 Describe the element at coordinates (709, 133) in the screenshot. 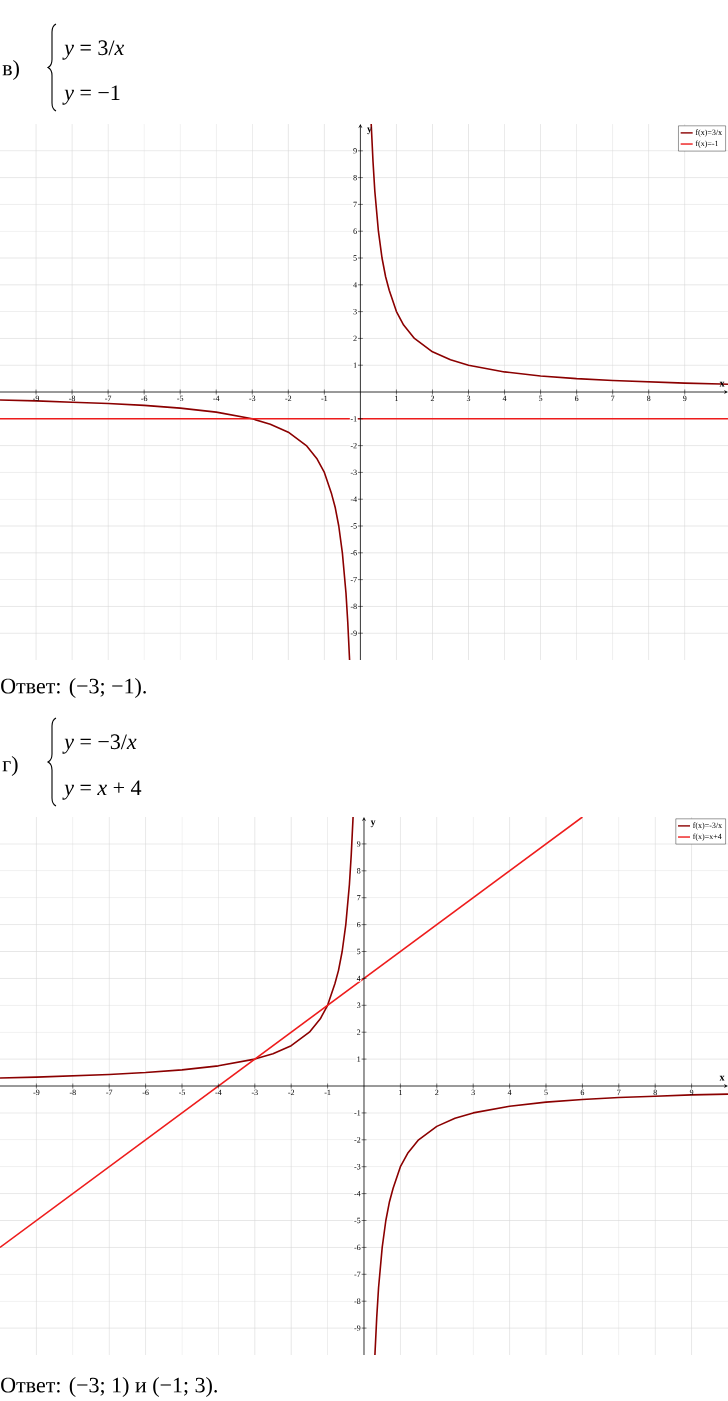

I see `legend-label: f(x)=3/x` at that location.